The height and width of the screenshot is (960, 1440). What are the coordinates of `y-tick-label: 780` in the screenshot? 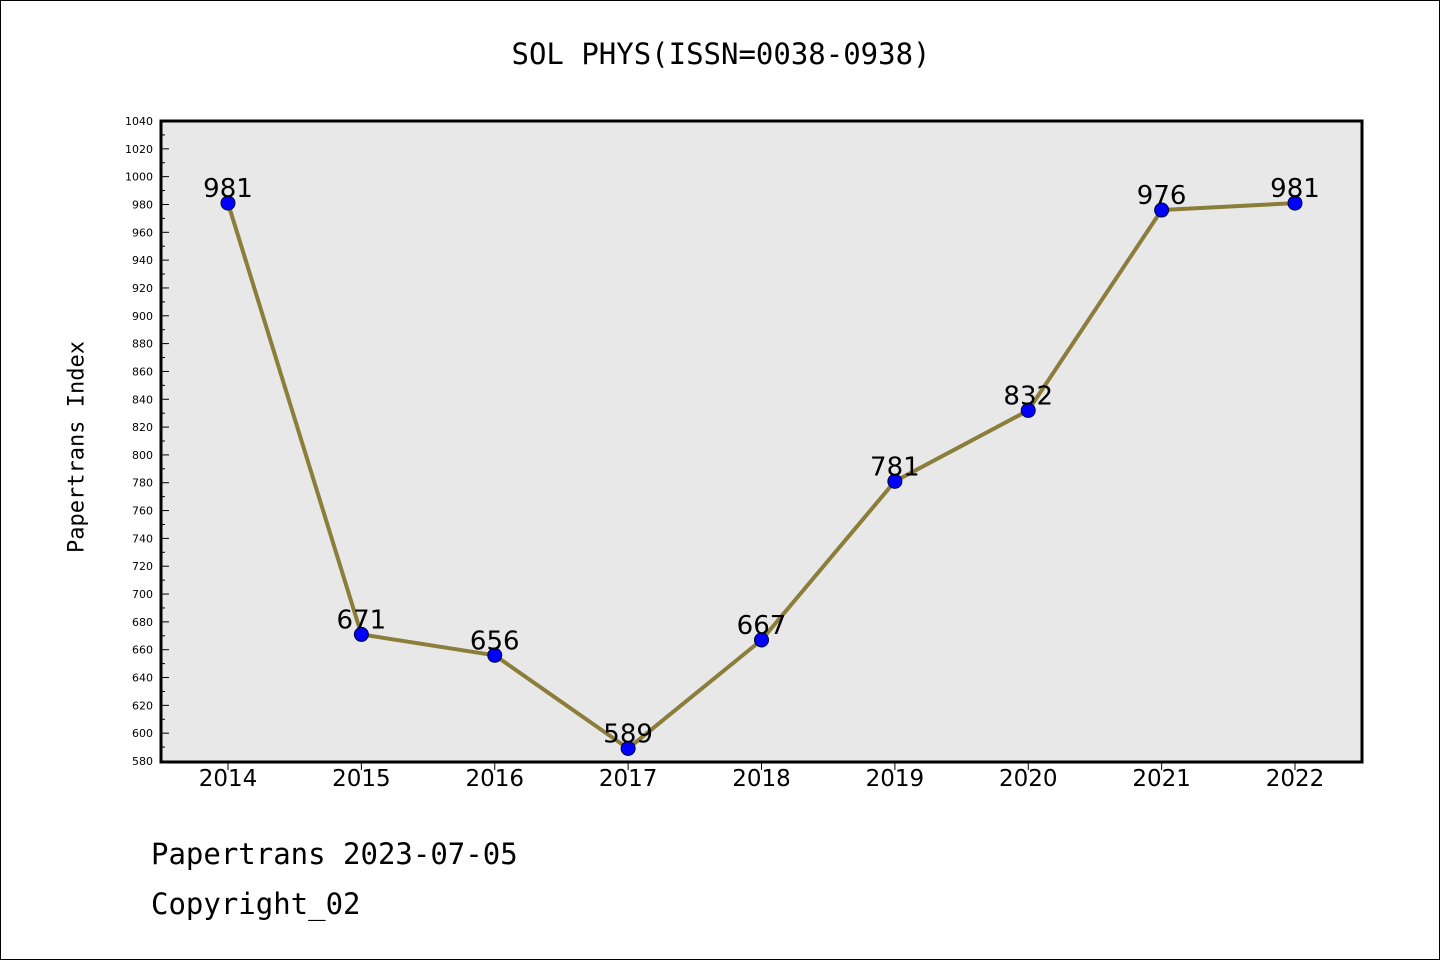 It's located at (142, 483).